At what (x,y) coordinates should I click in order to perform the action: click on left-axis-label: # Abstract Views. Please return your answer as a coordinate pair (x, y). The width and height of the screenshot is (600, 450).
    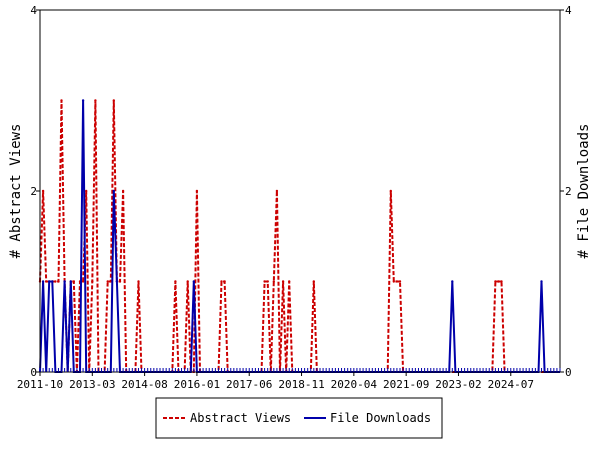
    Looking at the image, I should click on (16, 191).